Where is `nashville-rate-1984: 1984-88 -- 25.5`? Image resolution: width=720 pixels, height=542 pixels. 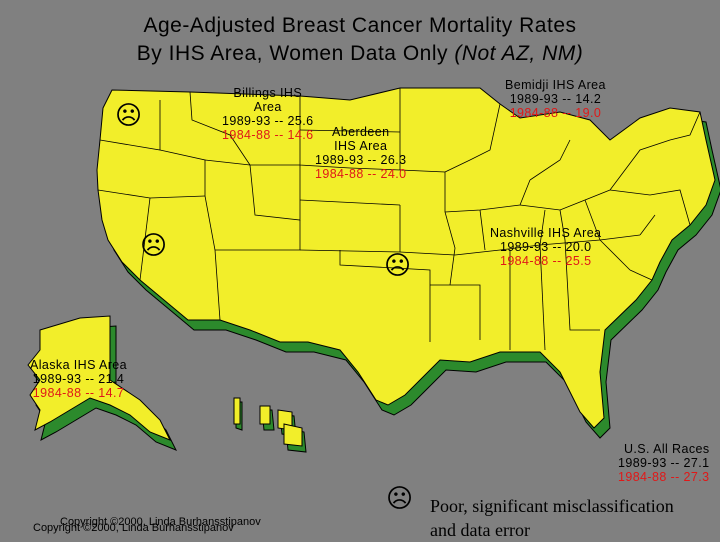
nashville-rate-1984: 1984-88 -- 25.5 is located at coordinates (545, 261).